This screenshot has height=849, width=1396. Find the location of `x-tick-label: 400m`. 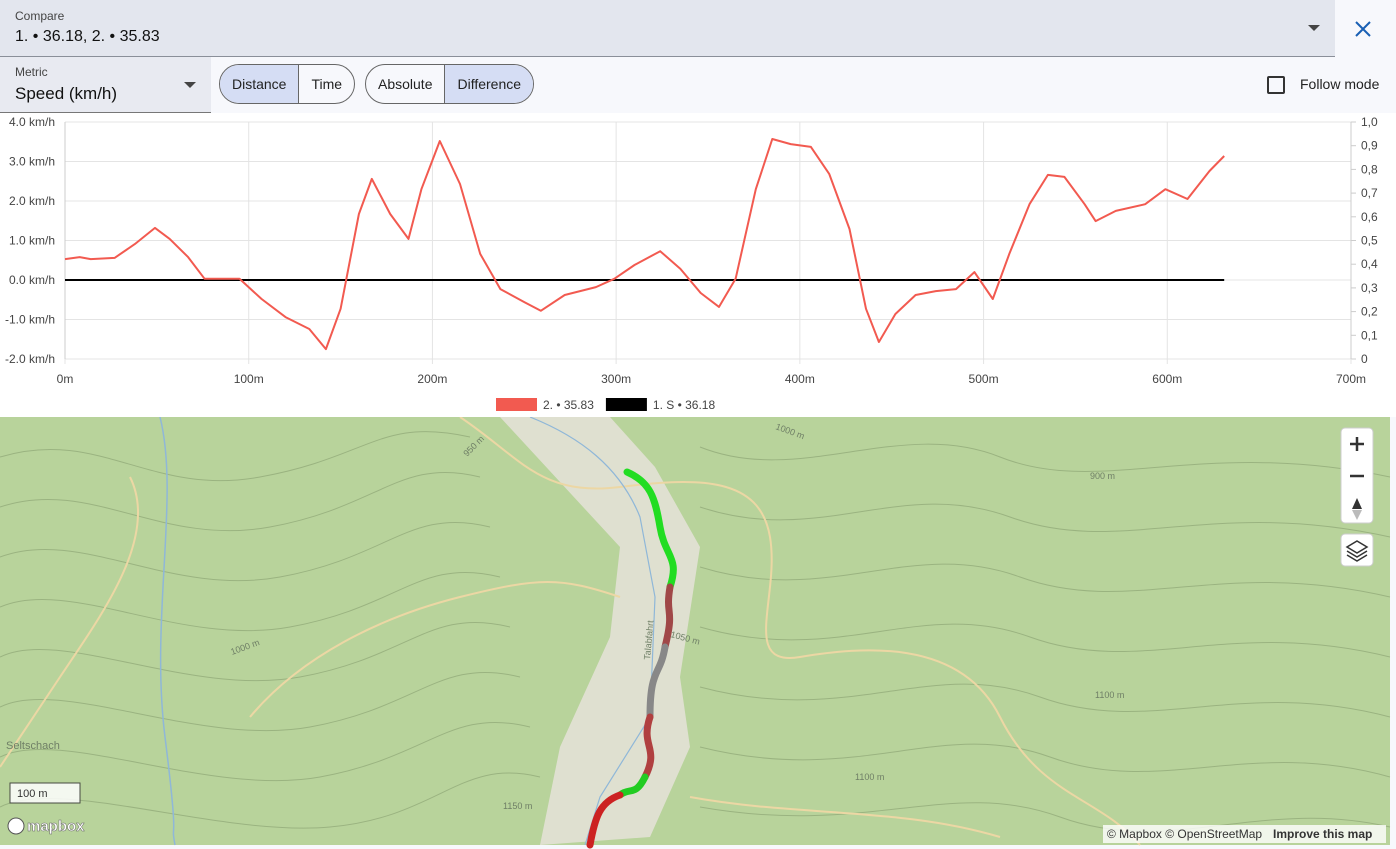

x-tick-label: 400m is located at coordinates (800, 379).